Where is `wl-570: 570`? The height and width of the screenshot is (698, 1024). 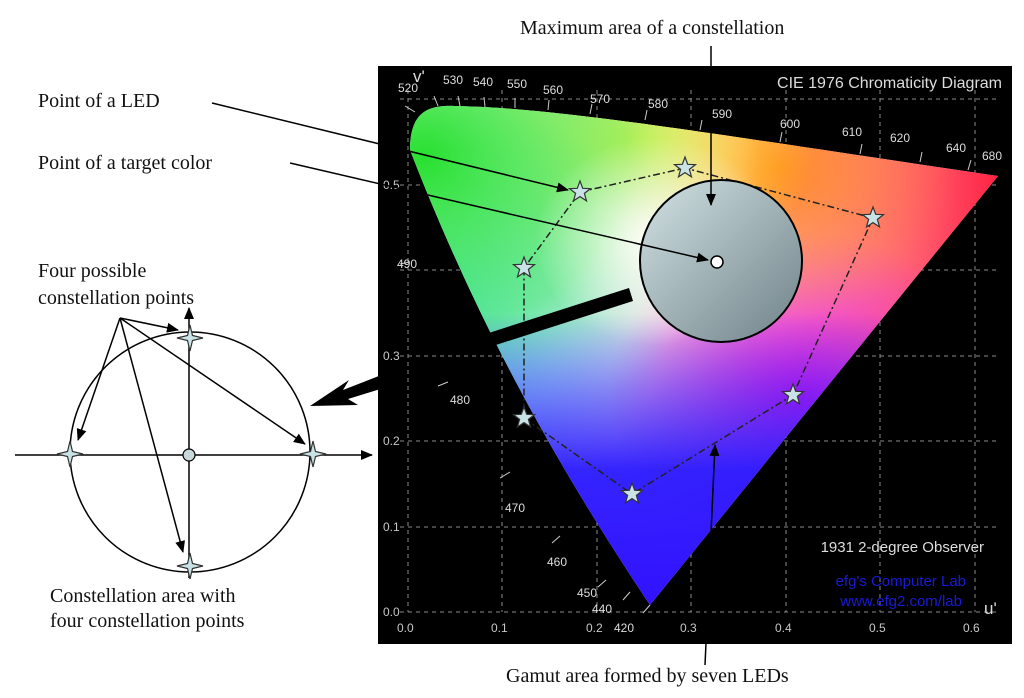 wl-570: 570 is located at coordinates (600, 99).